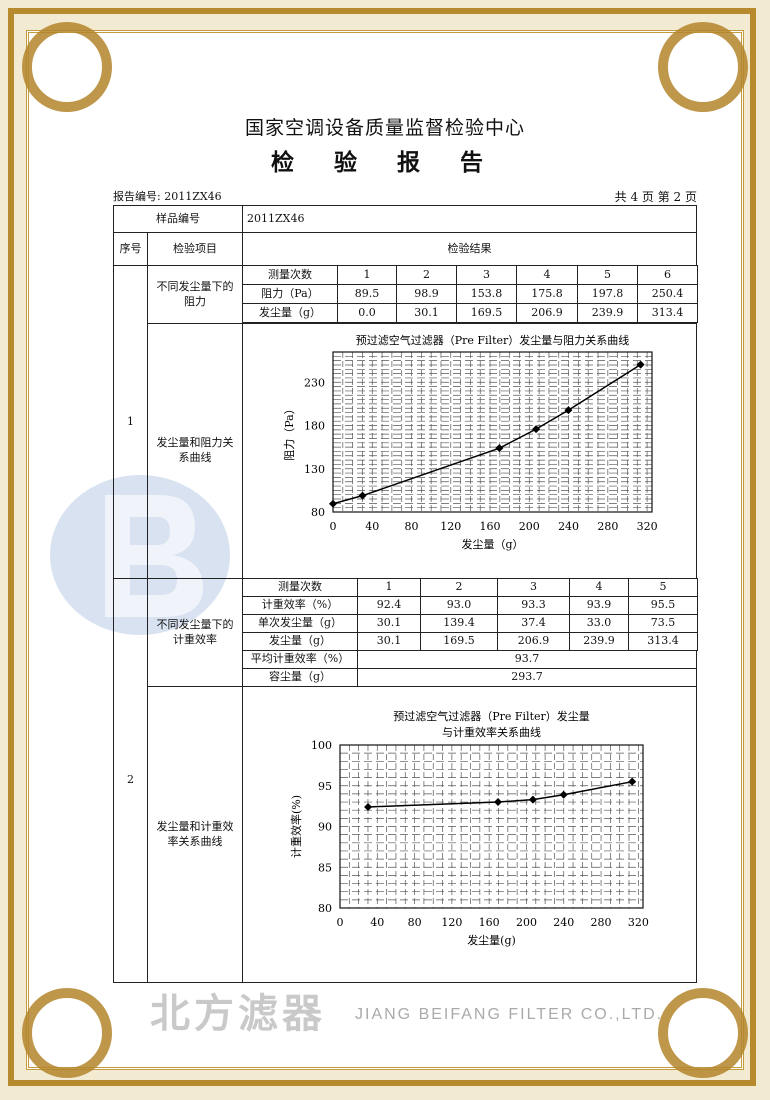 Image resolution: width=770 pixels, height=1100 pixels. I want to click on table-cell: 89.5, so click(367, 294).